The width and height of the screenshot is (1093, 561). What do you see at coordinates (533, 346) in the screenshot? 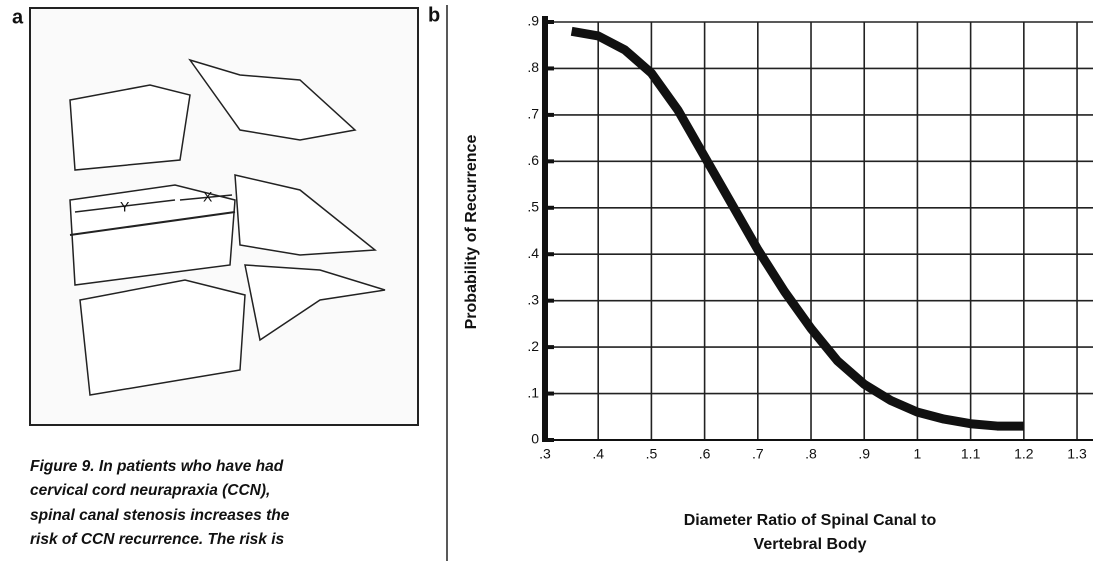
I see `y-tick-label: .2` at bounding box center [533, 346].